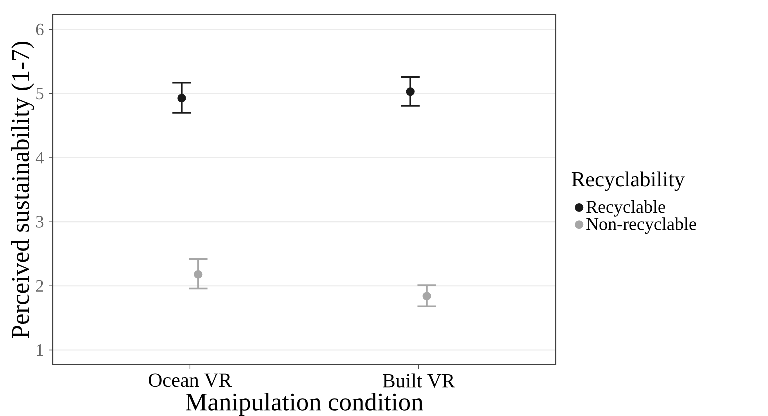 This screenshot has width=768, height=416. Describe the element at coordinates (40, 94) in the screenshot. I see `y-tick-label: 5` at that location.